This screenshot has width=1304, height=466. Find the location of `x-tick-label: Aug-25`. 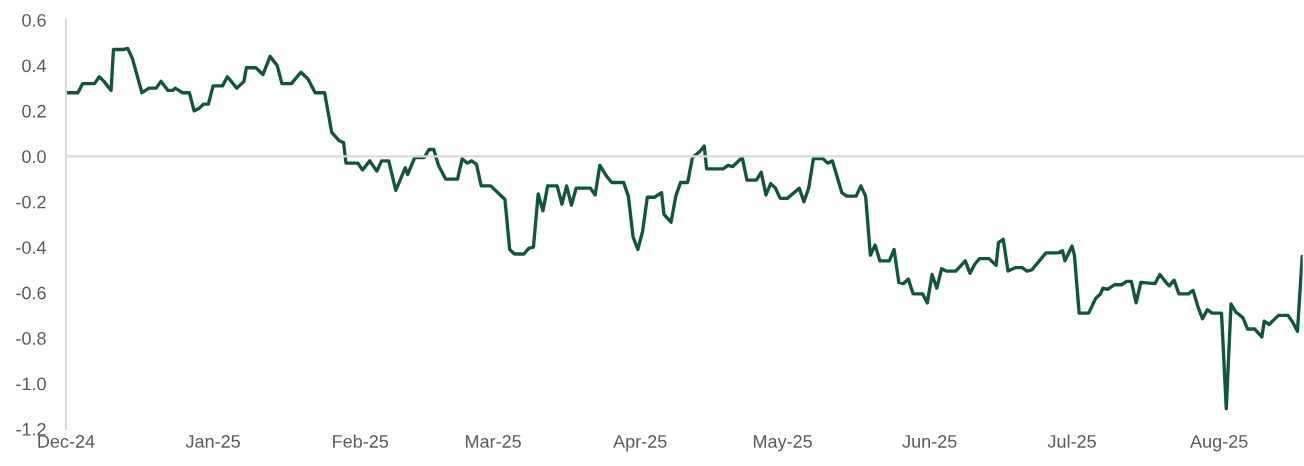

x-tick-label: Aug-25 is located at coordinates (1219, 443).